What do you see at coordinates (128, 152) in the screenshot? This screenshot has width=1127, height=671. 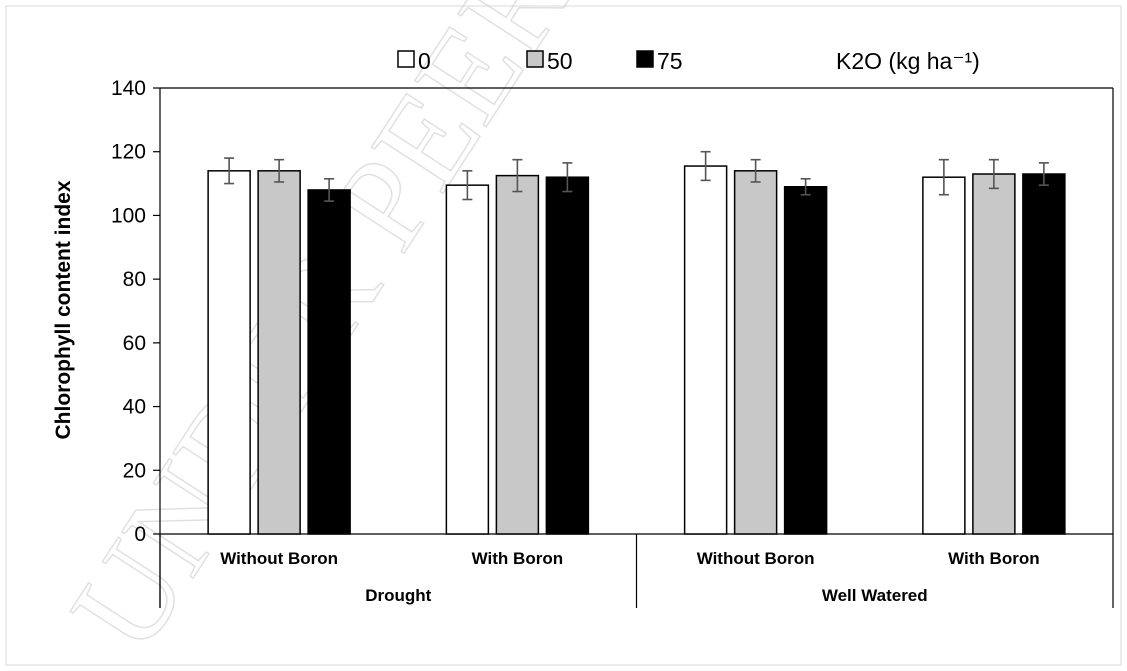 I see `y-tick-label: 120` at bounding box center [128, 152].